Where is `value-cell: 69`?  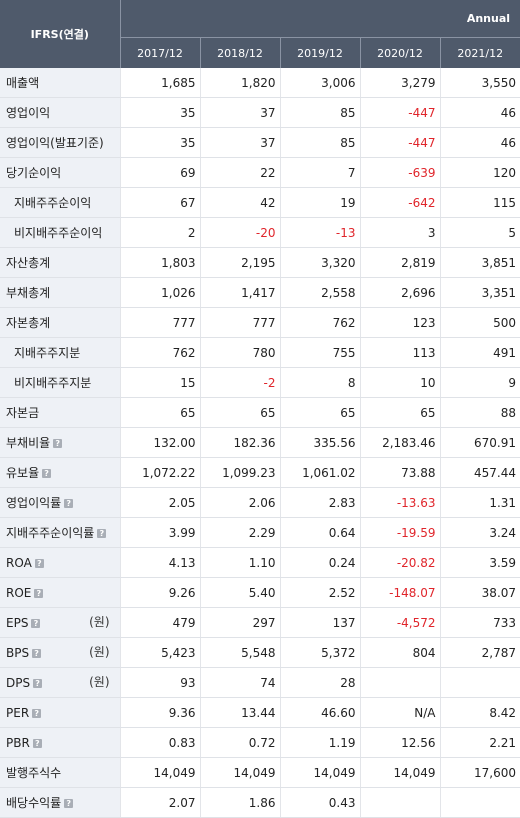 value-cell: 69 is located at coordinates (159, 172).